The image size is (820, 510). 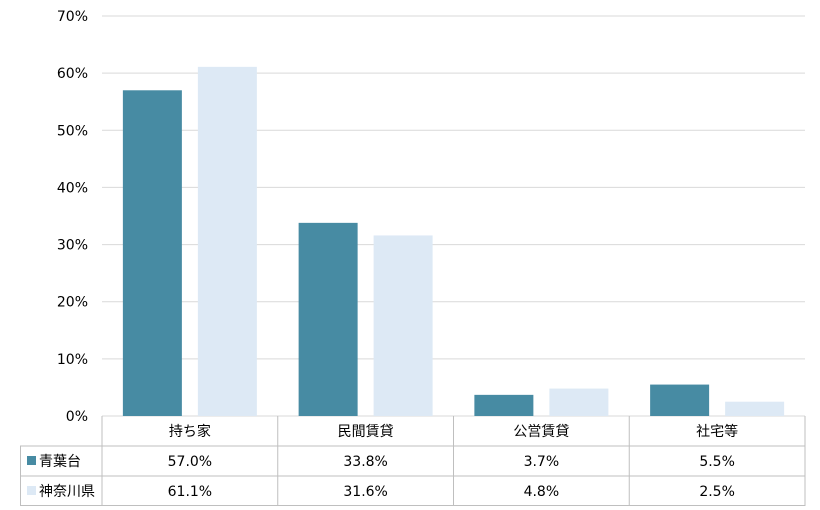 What do you see at coordinates (72, 360) in the screenshot?
I see `y-tick-label: 10%` at bounding box center [72, 360].